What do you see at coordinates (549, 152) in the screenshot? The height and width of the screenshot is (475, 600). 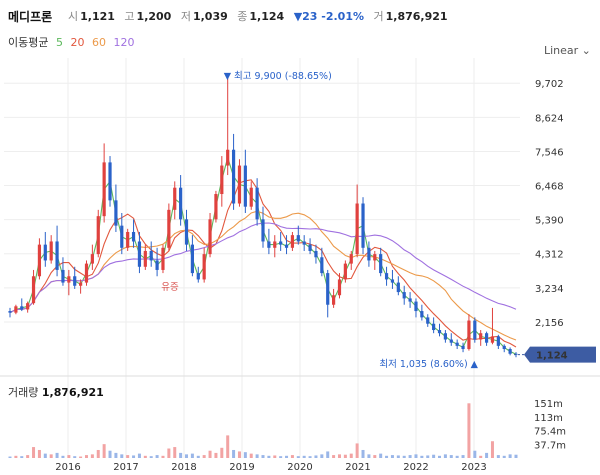 I see `y-tick-label: 7,546` at bounding box center [549, 152].